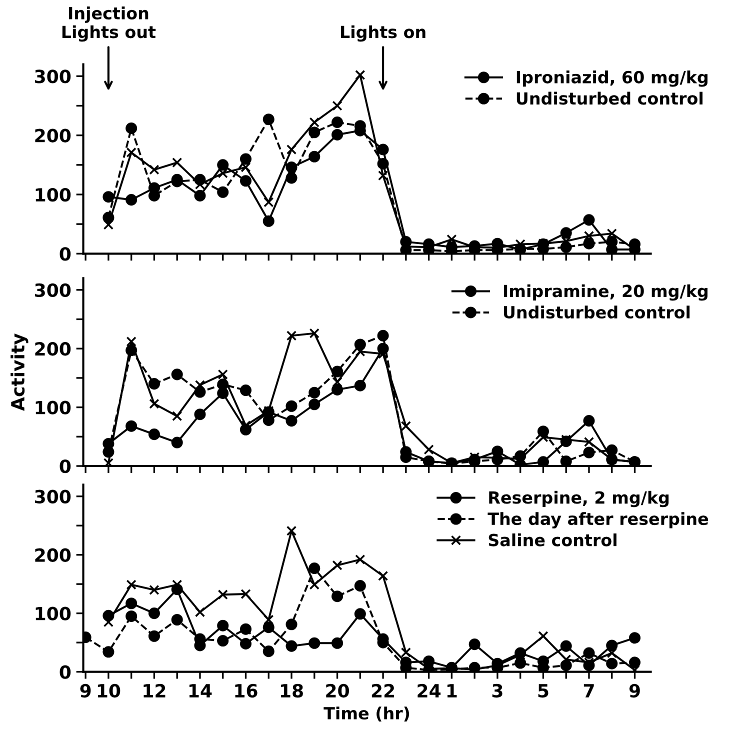 This screenshot has width=737, height=731. I want to click on legend-label: The day after reserpine, so click(598, 520).